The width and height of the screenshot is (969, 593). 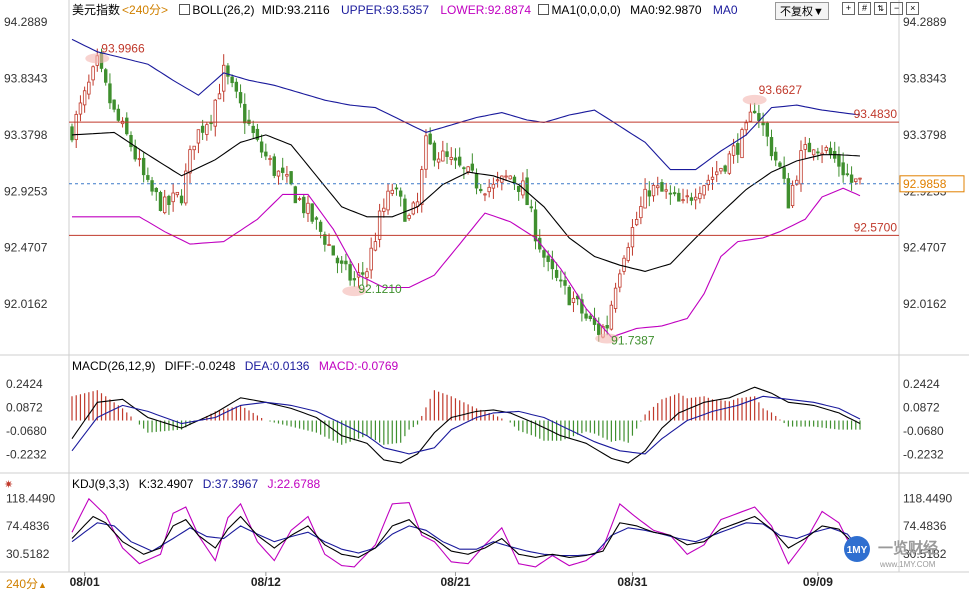 What do you see at coordinates (925, 79) in the screenshot?
I see `y-tick-right-4: 93.8343` at bounding box center [925, 79].